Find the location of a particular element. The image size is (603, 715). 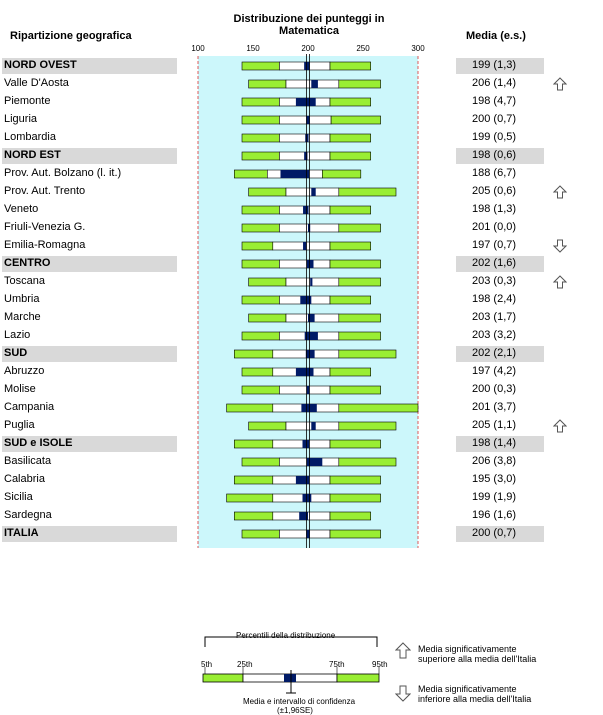

mean-se-value: 200 (0,7) is located at coordinates (494, 533).